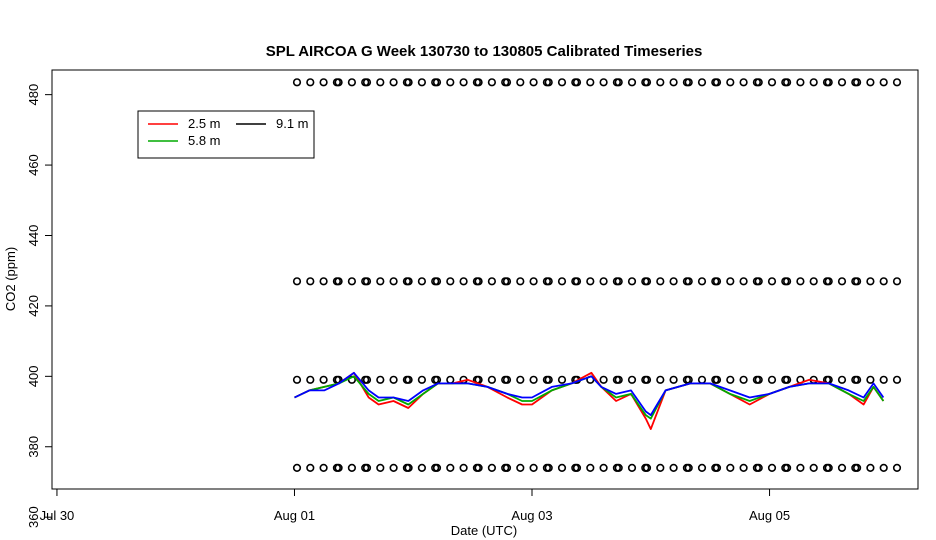 This screenshot has height=540, width=936. Describe the element at coordinates (294, 515) in the screenshot. I see `x-tick-label: Aug 01` at that location.